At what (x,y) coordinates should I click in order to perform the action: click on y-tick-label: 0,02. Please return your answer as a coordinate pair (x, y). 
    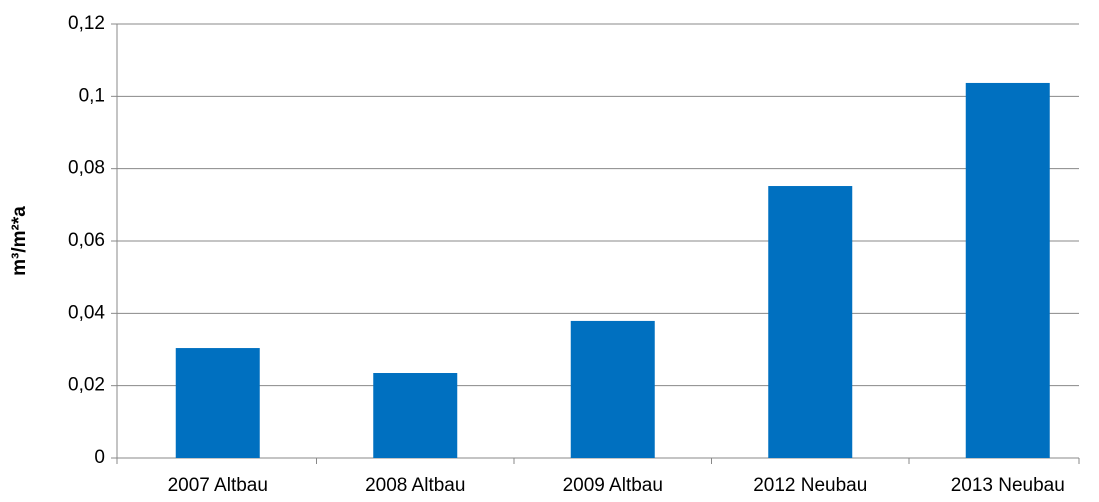
    Looking at the image, I should click on (86, 385).